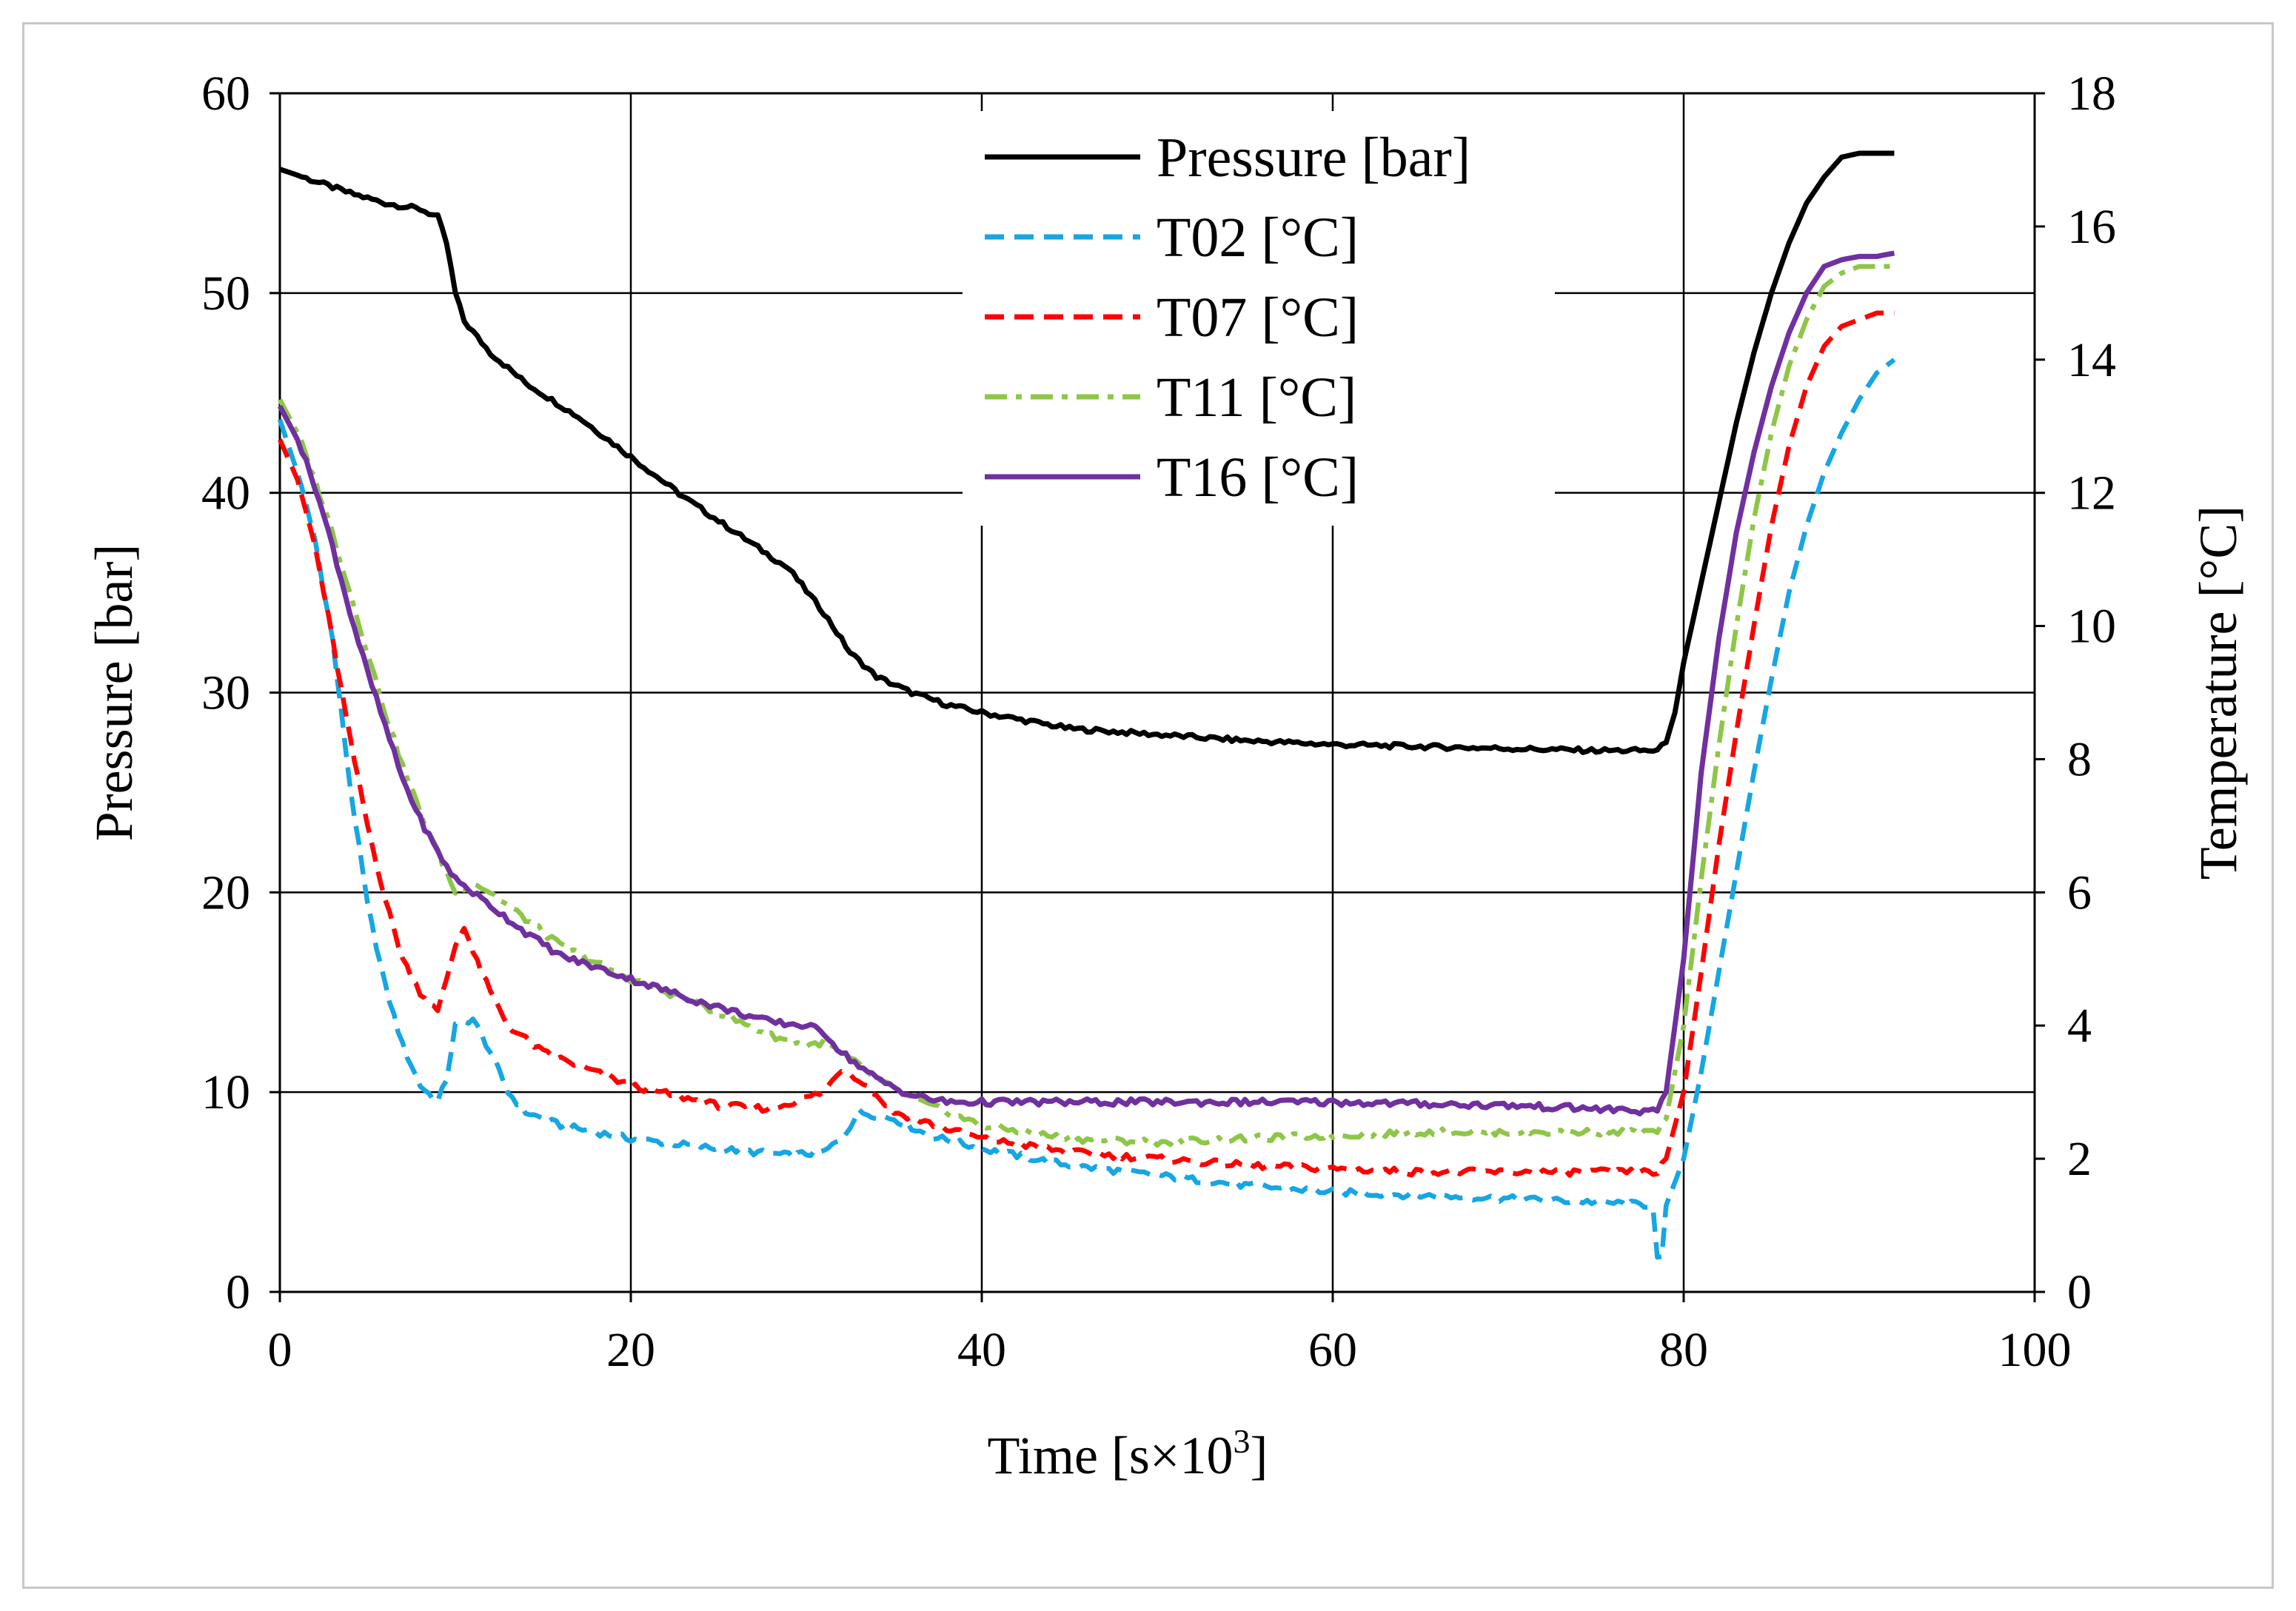 This screenshot has height=1611, width=2296. I want to click on x-axis-title-superscript: 3, so click(1242, 1441).